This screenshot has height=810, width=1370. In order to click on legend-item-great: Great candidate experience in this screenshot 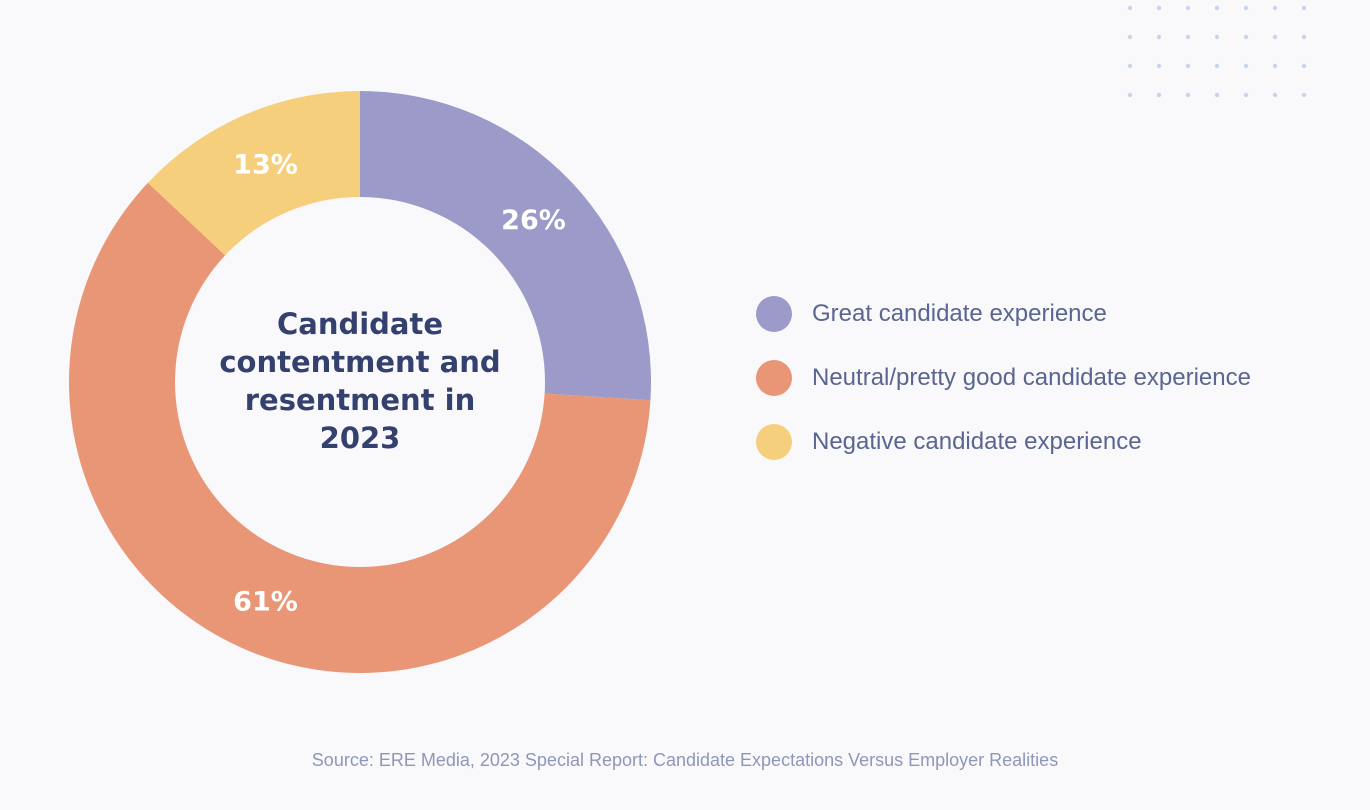, I will do `click(1003, 314)`.